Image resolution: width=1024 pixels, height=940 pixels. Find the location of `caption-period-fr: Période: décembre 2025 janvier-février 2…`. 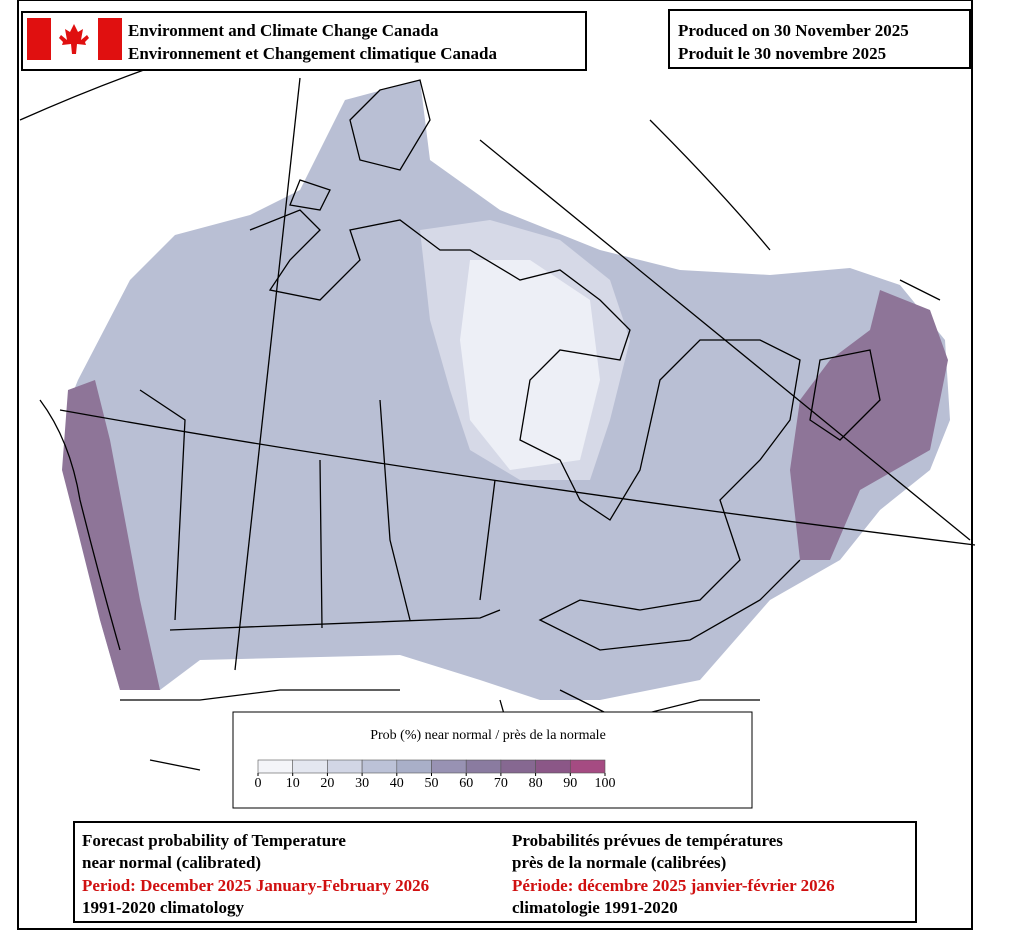

caption-period-fr: Période: décembre 2025 janvier-février 2… is located at coordinates (673, 885).